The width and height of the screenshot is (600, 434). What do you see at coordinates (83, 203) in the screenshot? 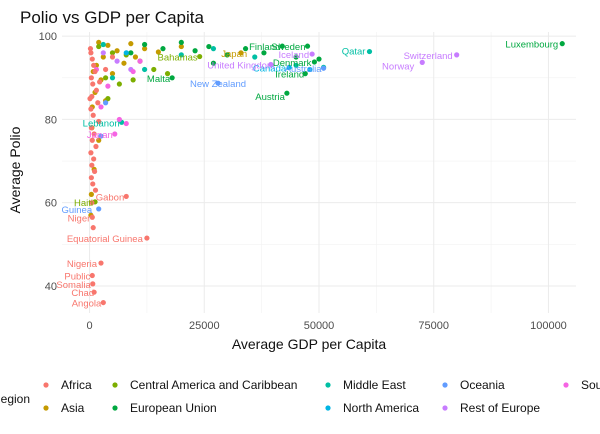
I see `point-label: Haiti` at bounding box center [83, 203].